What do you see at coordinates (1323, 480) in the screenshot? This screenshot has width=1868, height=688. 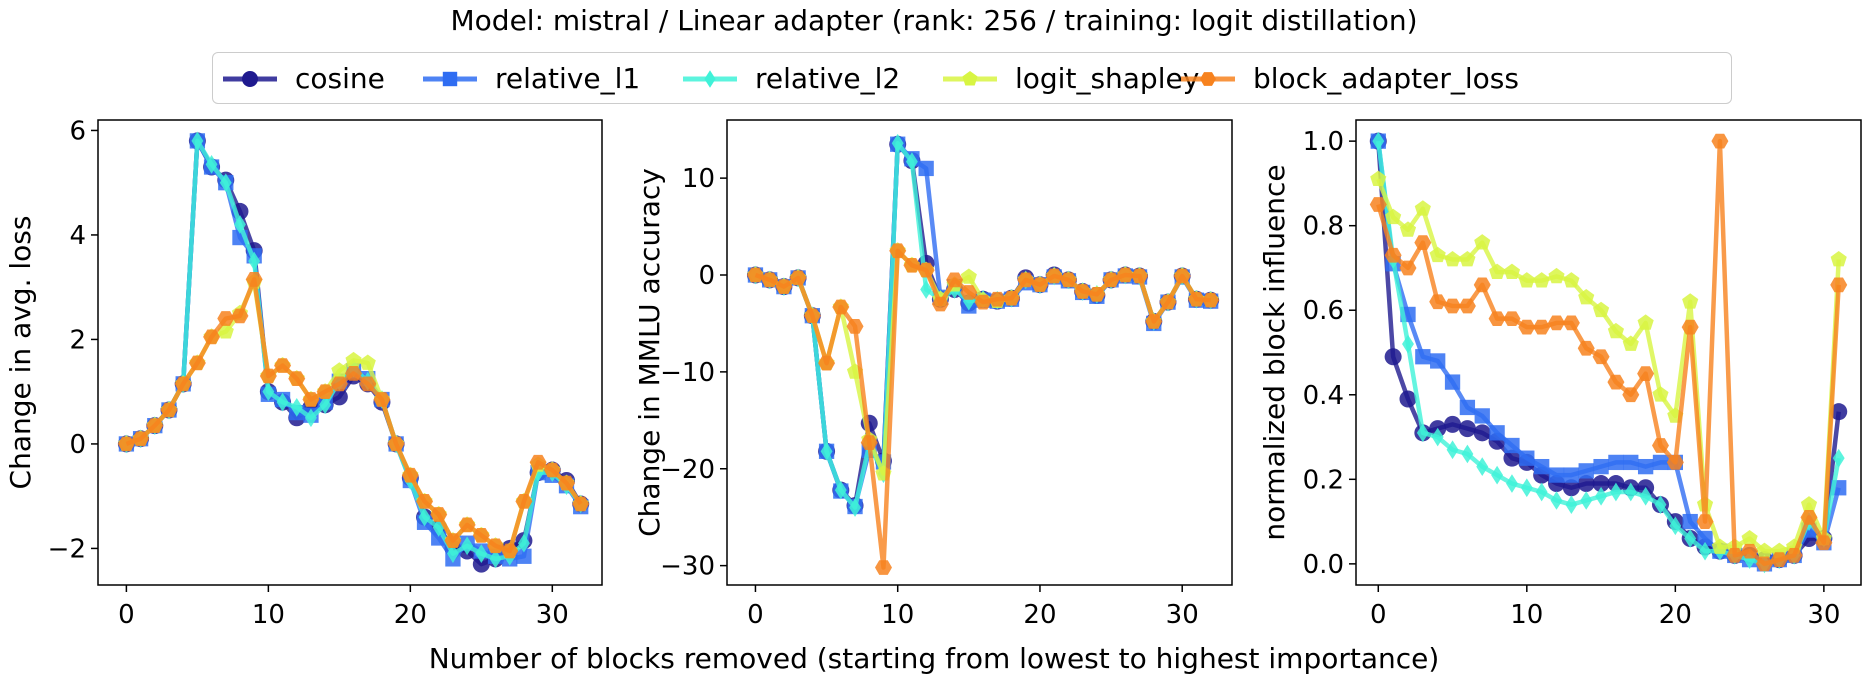 I see `y-tick-label: 0.2` at bounding box center [1323, 480].